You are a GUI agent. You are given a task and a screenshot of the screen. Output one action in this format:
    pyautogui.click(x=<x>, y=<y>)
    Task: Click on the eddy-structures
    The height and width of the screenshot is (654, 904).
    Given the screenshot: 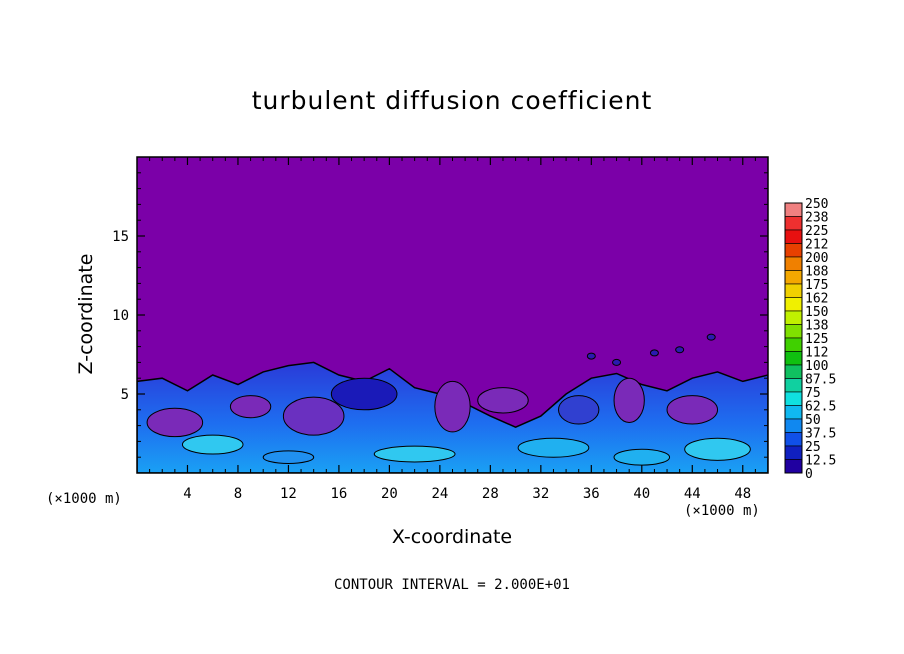 What is the action you would take?
    pyautogui.click(x=448, y=399)
    